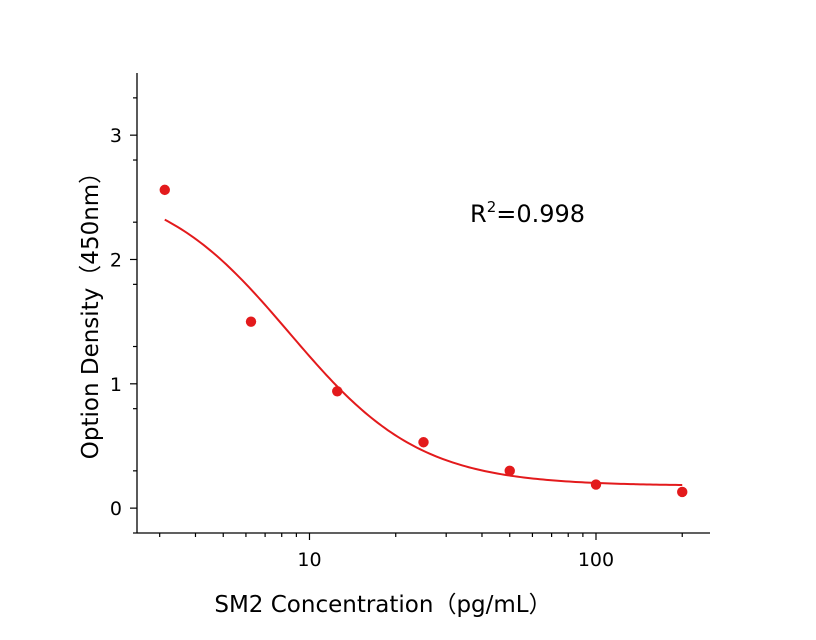  I want to click on x-axis-title: SM2 Concentration（pg/mL）, so click(382, 605).